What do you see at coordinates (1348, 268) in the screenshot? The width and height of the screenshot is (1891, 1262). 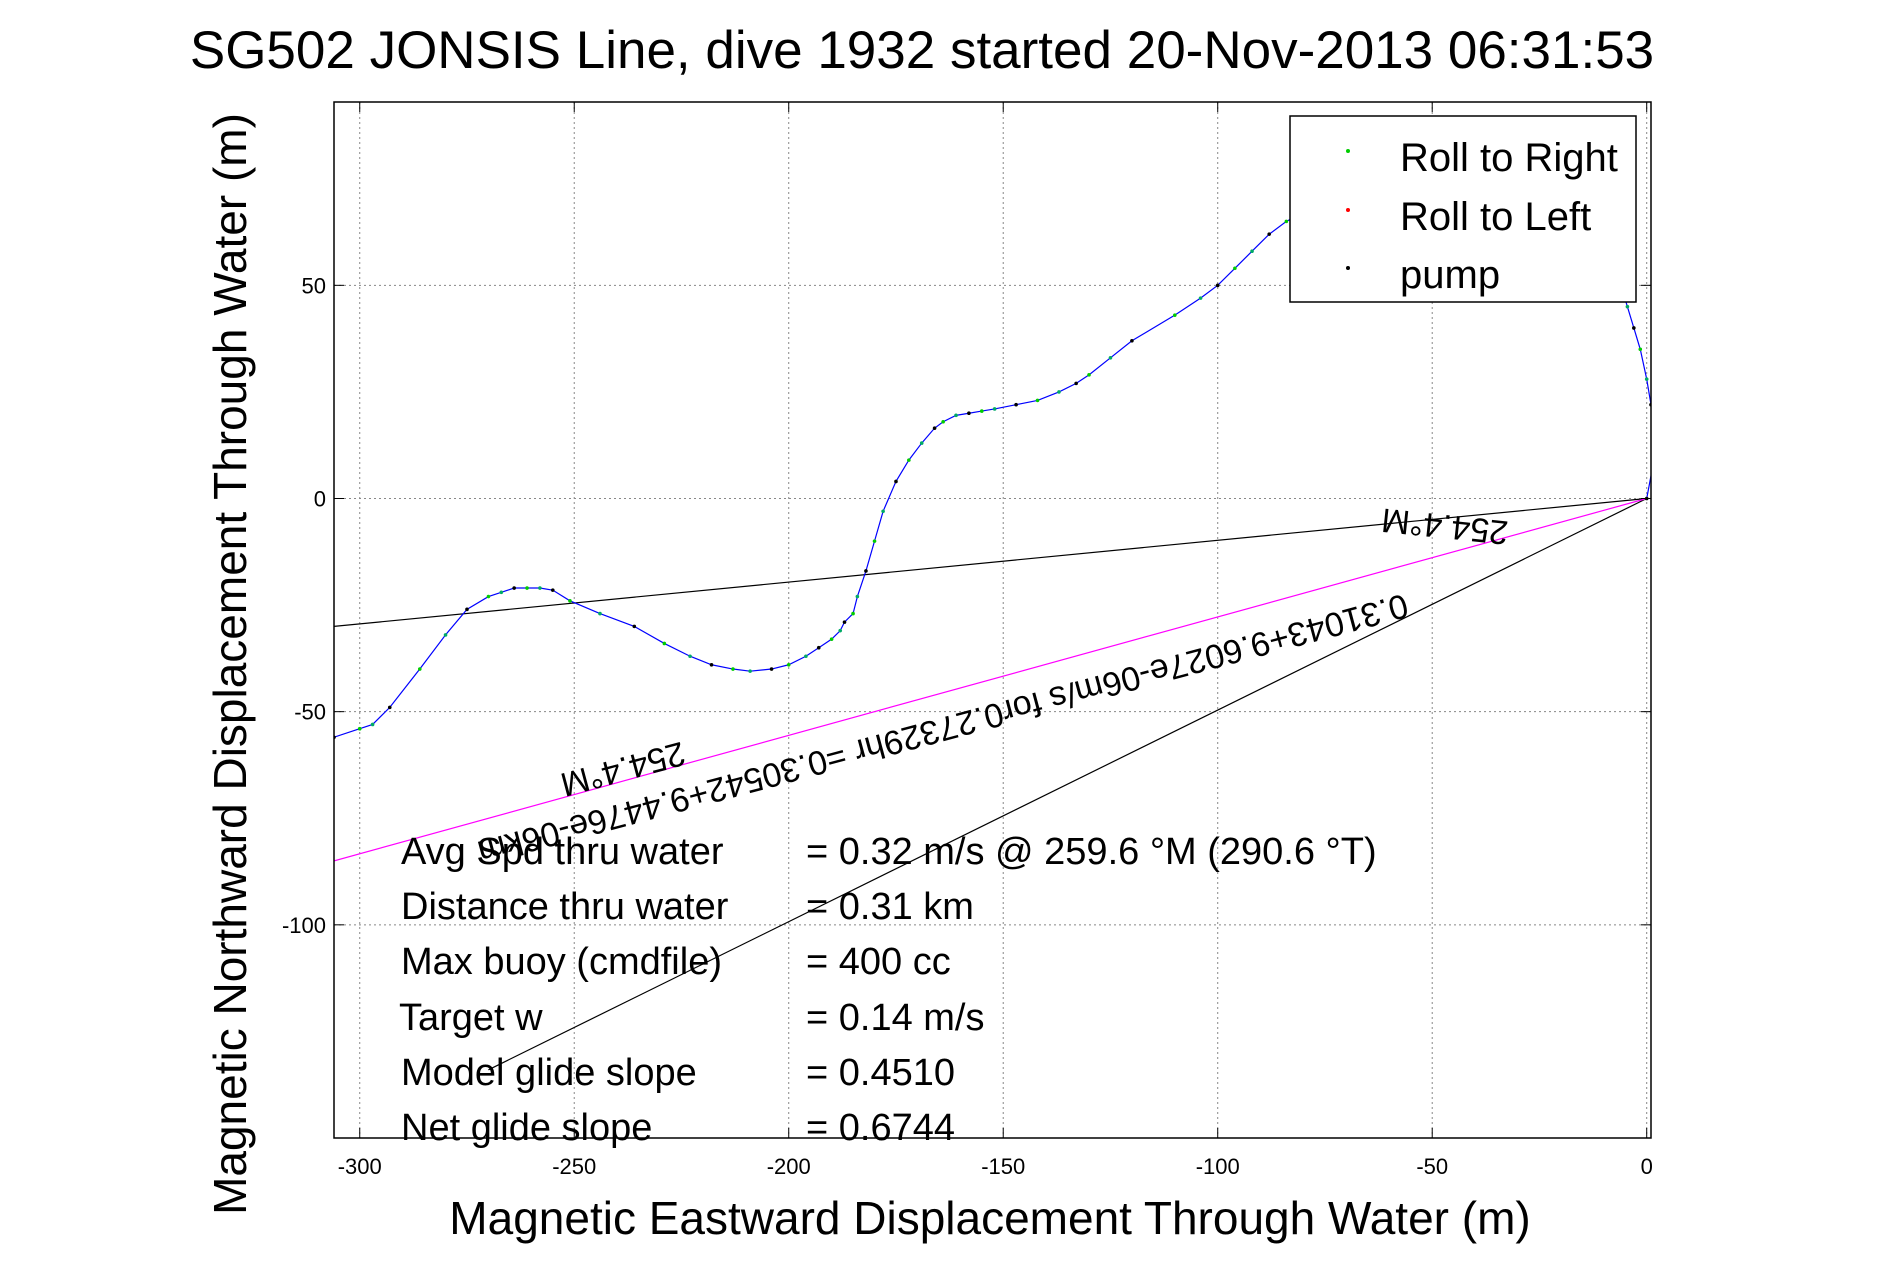 I see `legend-marker-pump` at bounding box center [1348, 268].